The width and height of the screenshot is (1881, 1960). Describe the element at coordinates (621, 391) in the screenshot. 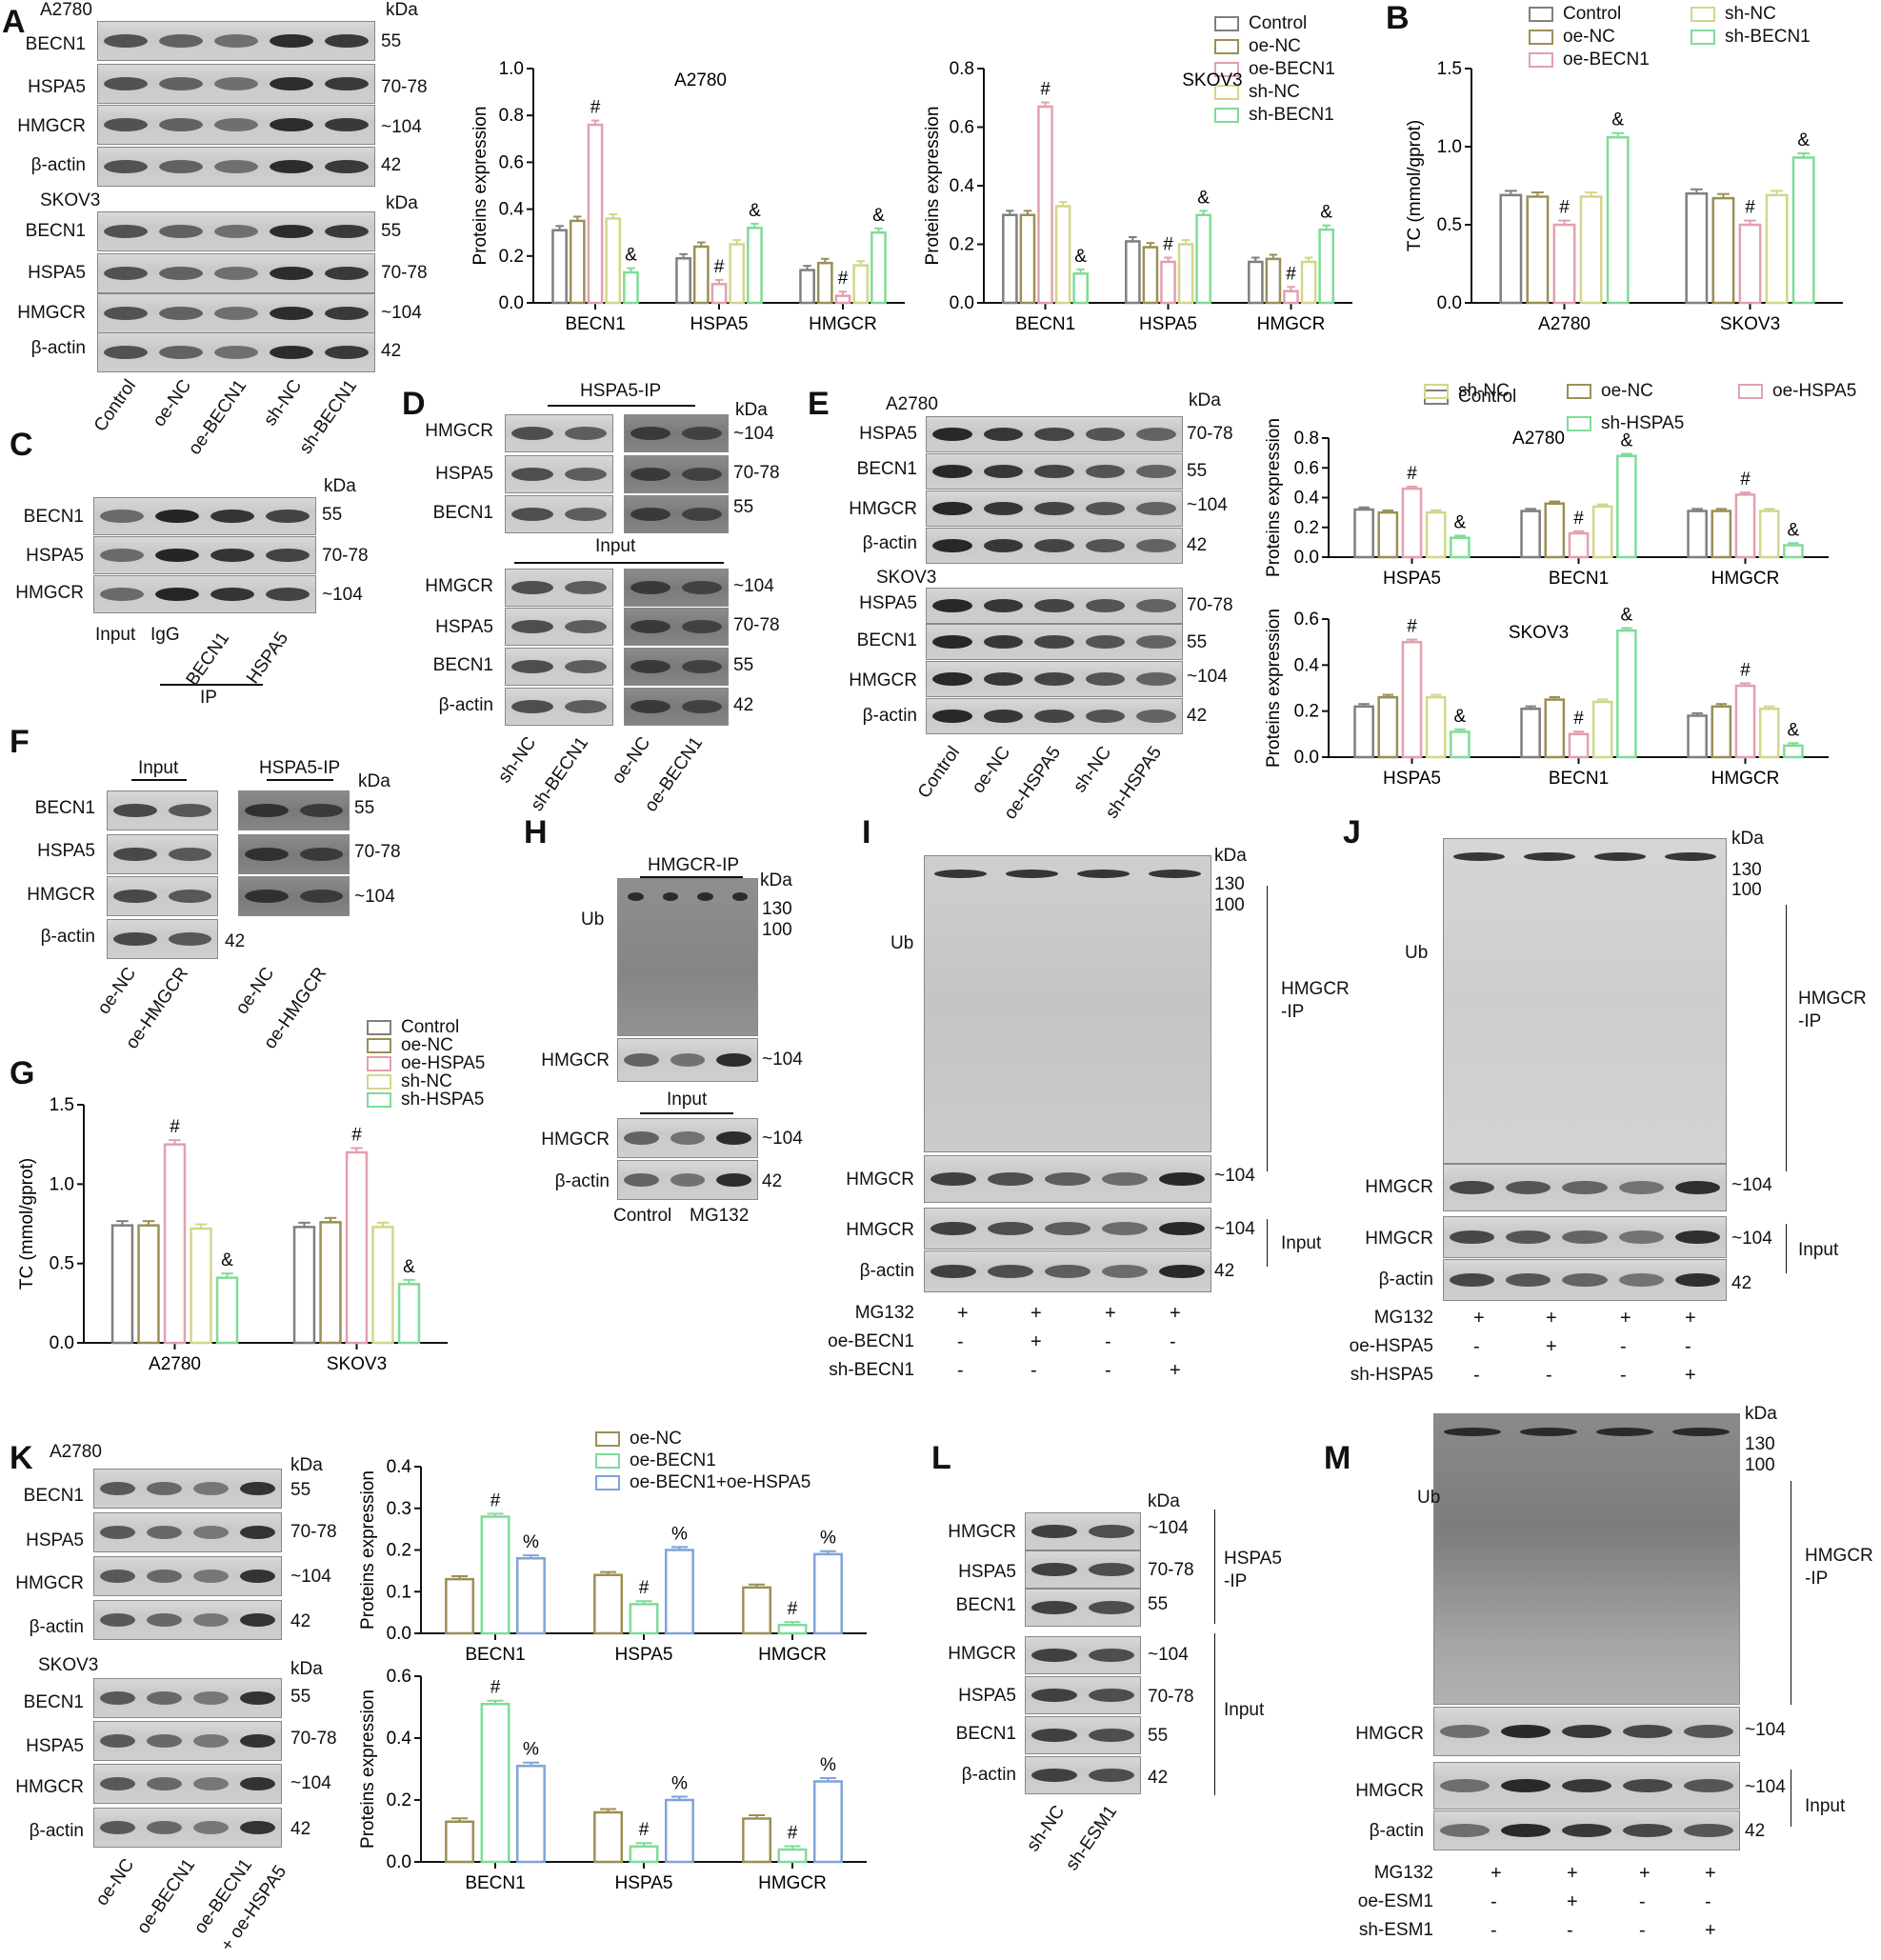

I see `ip-label: HSPA5-IP` at that location.